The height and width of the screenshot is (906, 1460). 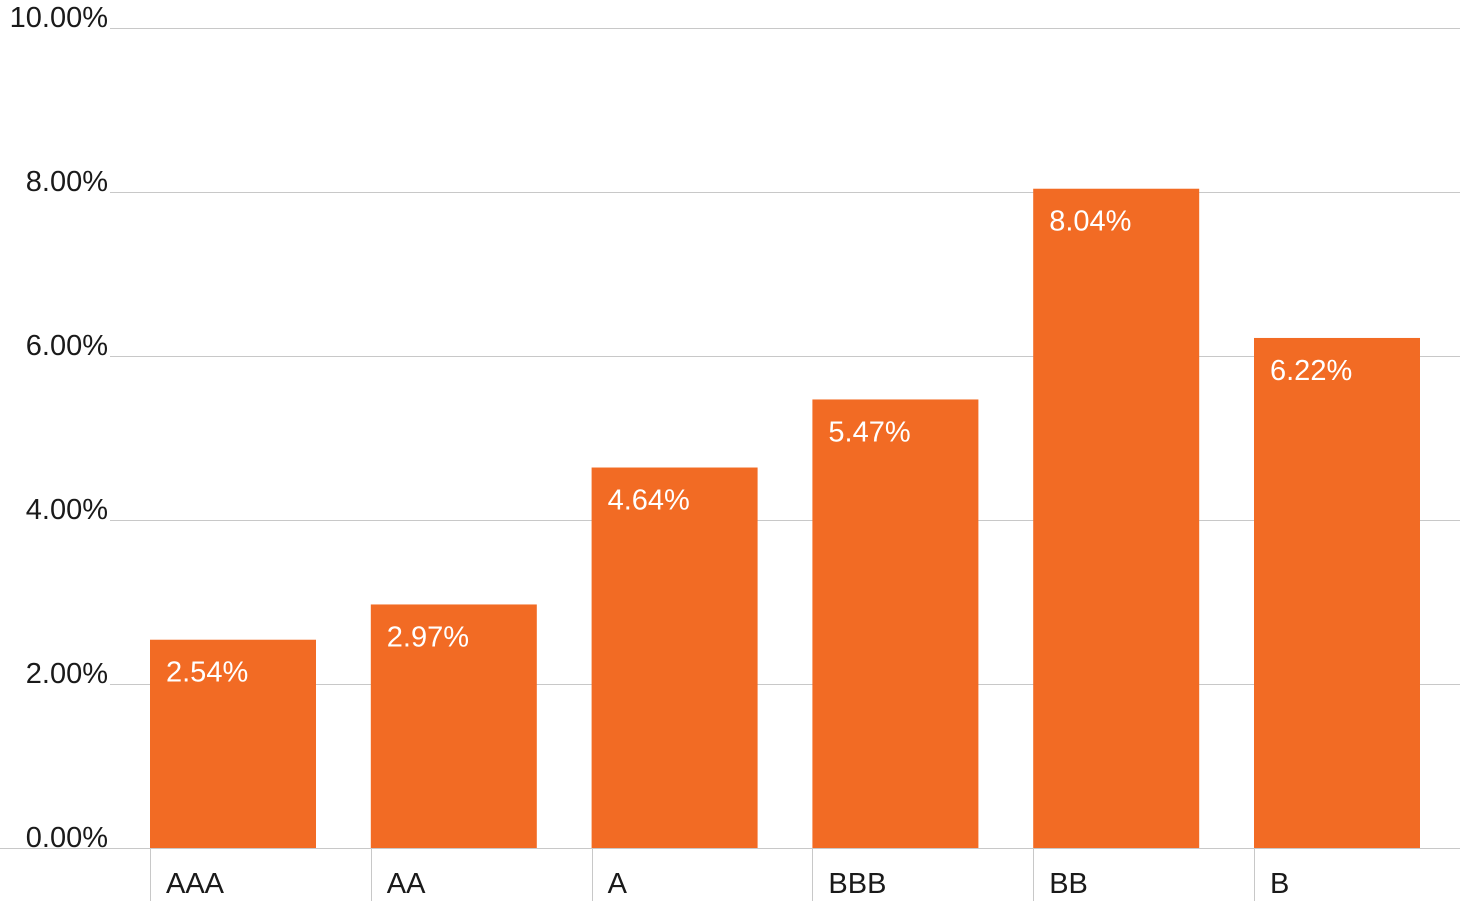 I want to click on bar-value-label: 2.54%, so click(x=207, y=673).